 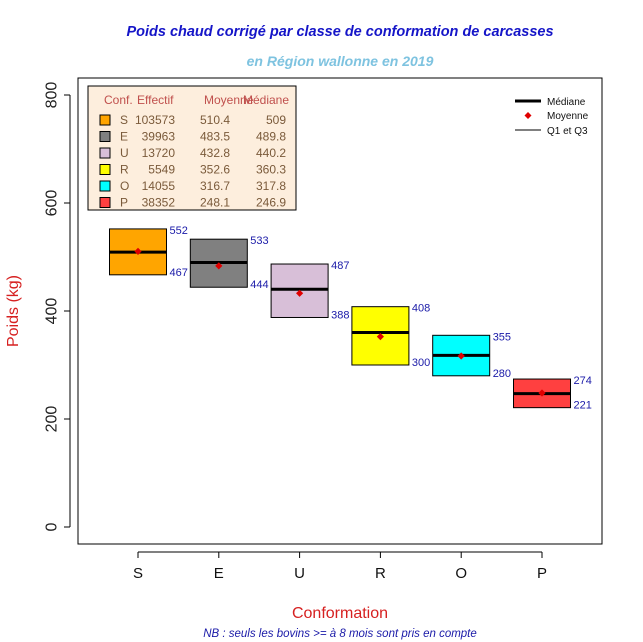 What do you see at coordinates (219, 266) in the screenshot?
I see `mean-marker-E` at bounding box center [219, 266].